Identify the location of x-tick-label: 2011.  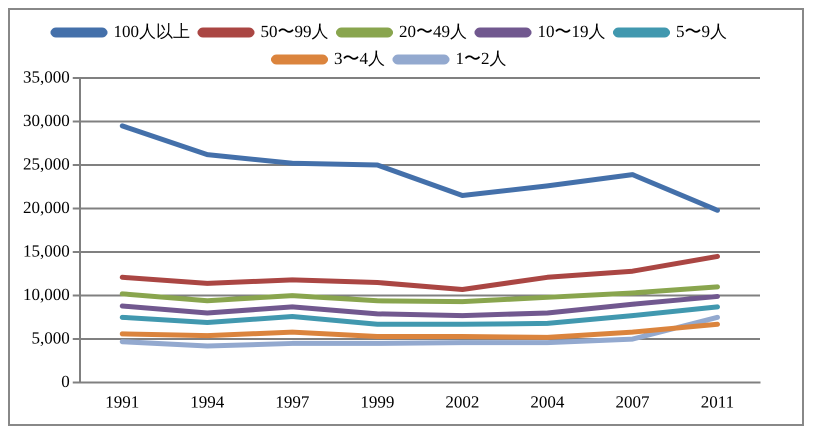
(717, 402).